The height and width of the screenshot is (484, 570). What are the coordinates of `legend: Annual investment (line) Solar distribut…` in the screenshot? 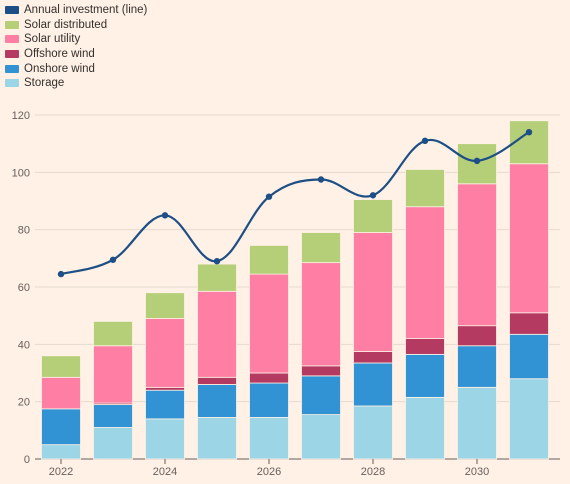 It's located at (76, 47).